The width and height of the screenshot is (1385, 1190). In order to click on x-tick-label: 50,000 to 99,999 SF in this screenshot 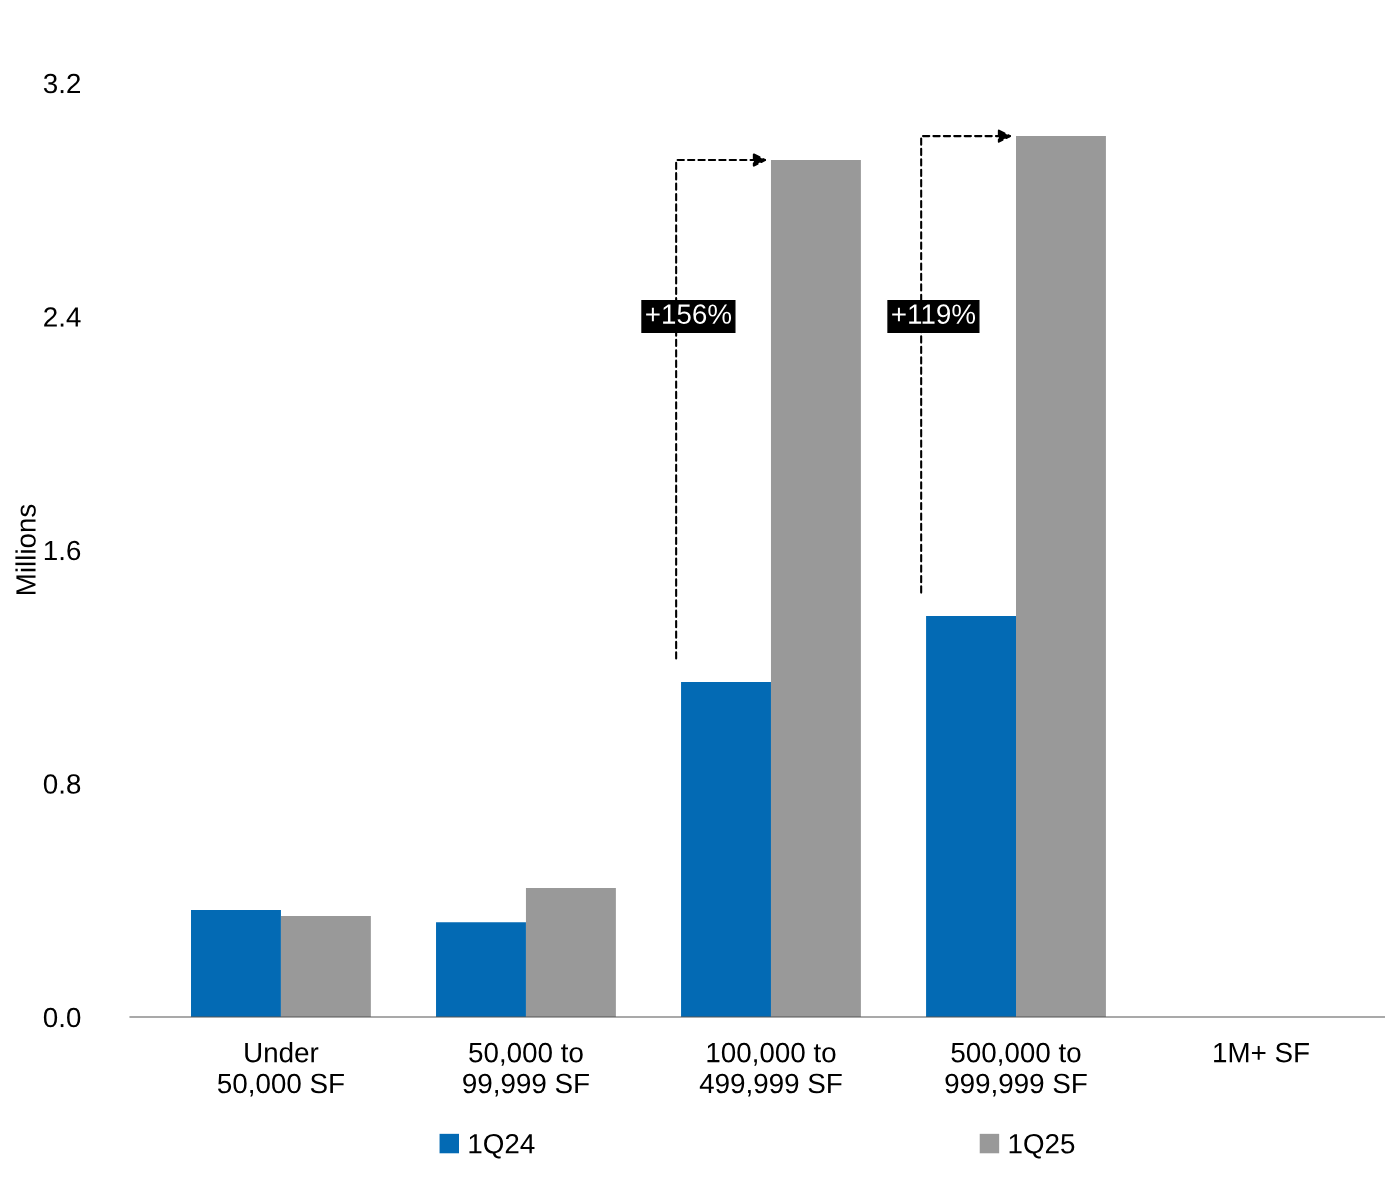, I will do `click(526, 1069)`.